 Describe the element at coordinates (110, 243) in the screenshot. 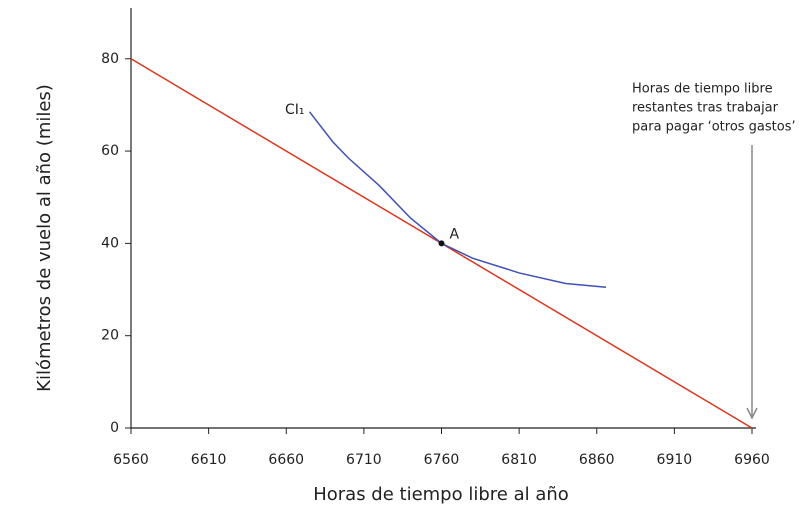

I see `y-tick-label: 40` at that location.